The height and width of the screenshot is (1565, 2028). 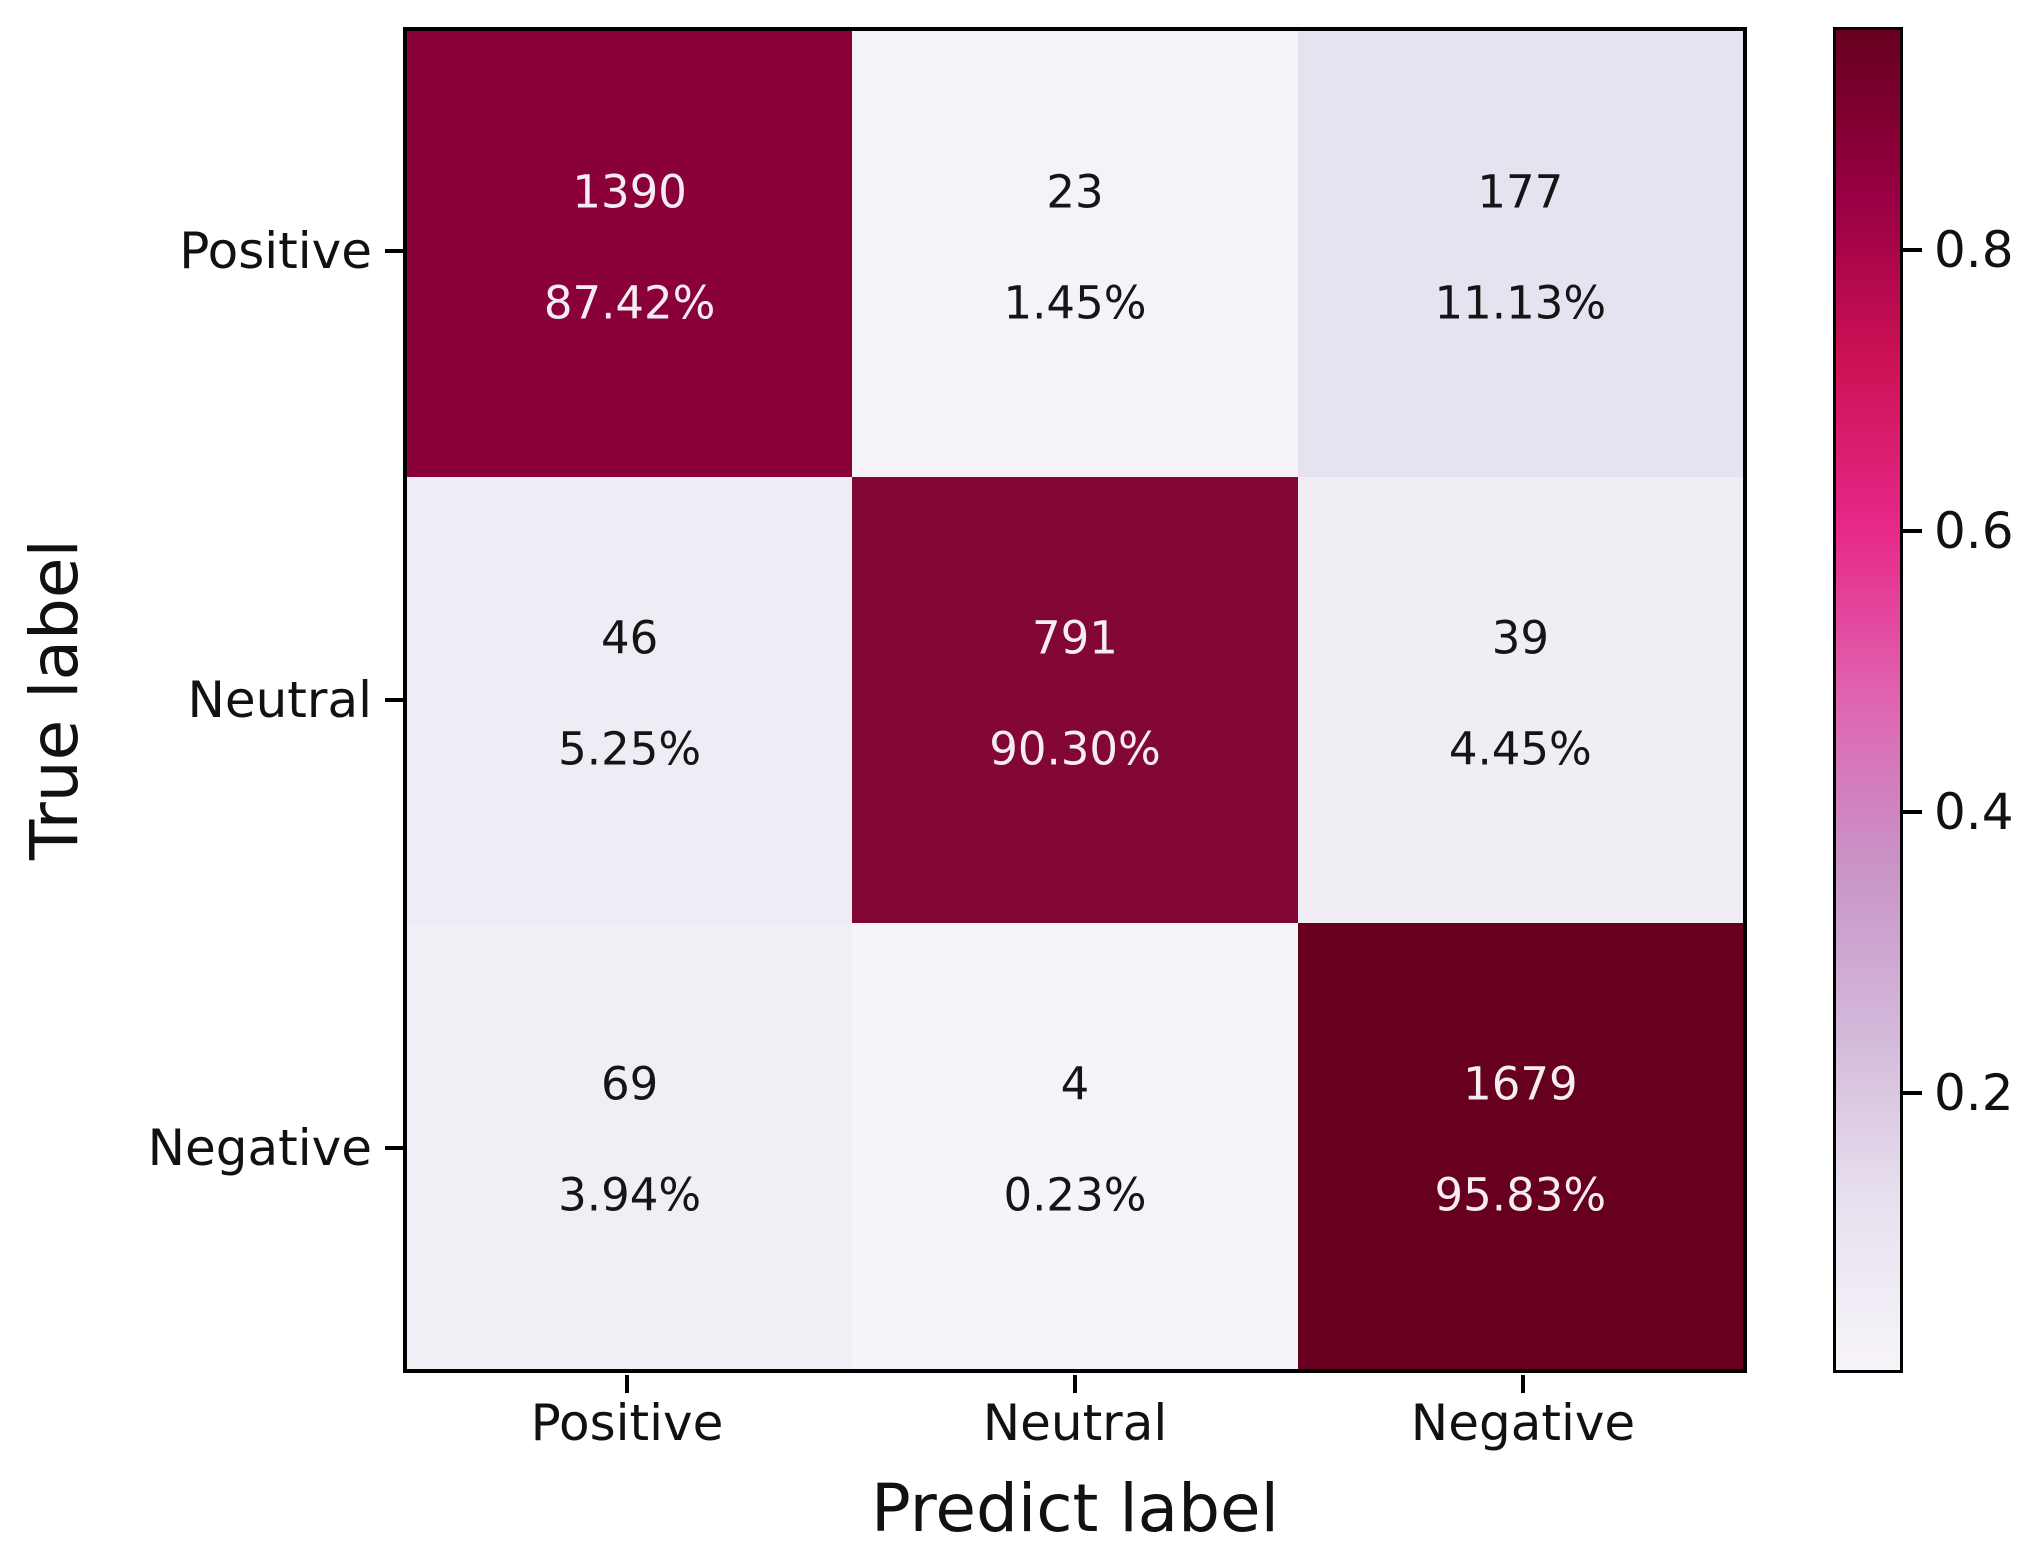 What do you see at coordinates (1974, 250) in the screenshot?
I see `colorbar-tick-label-08: 0.8` at bounding box center [1974, 250].